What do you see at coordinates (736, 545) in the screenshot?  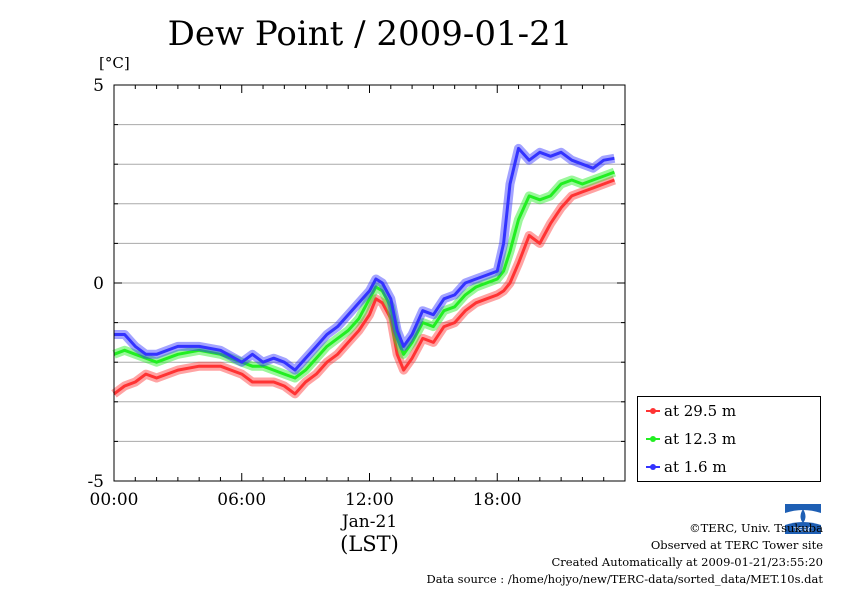 I see `footer-observed: Observed at TERC Tower site` at bounding box center [736, 545].